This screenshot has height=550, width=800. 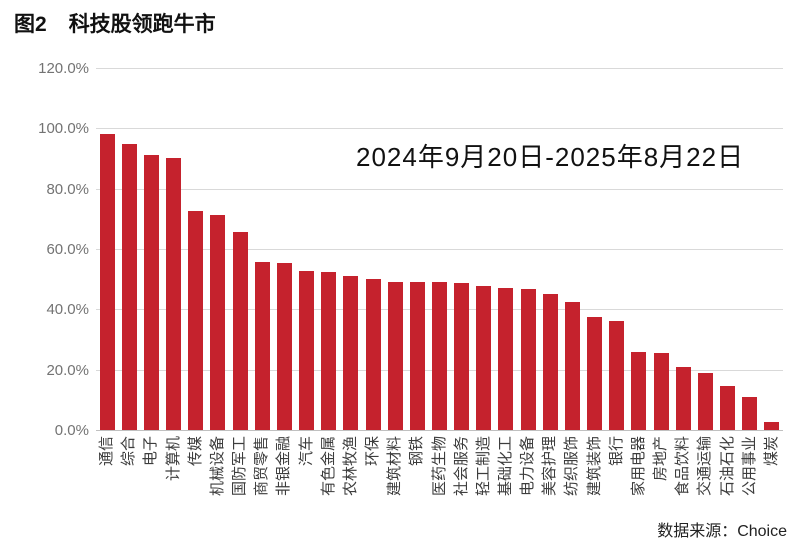 I want to click on x-axis-label: 石油石化, so click(x=727, y=466).